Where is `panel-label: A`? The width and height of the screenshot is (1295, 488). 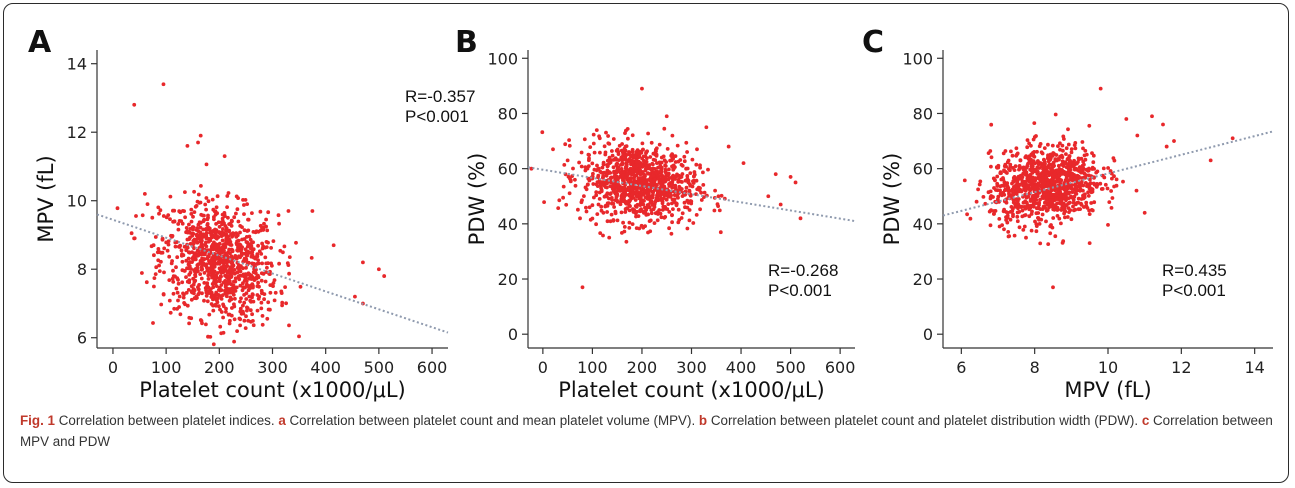
panel-label: A is located at coordinates (40, 42).